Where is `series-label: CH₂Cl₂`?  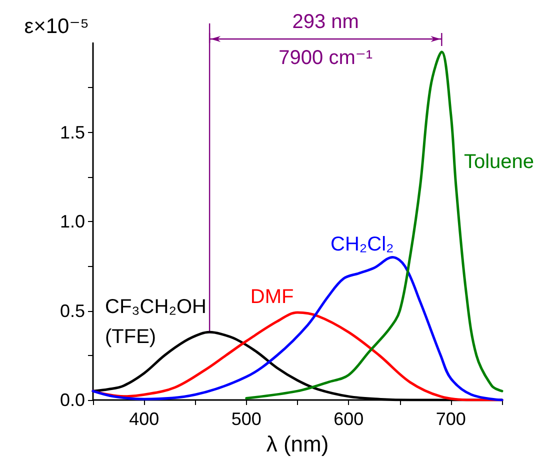 series-label: CH₂Cl₂ is located at coordinates (362, 245).